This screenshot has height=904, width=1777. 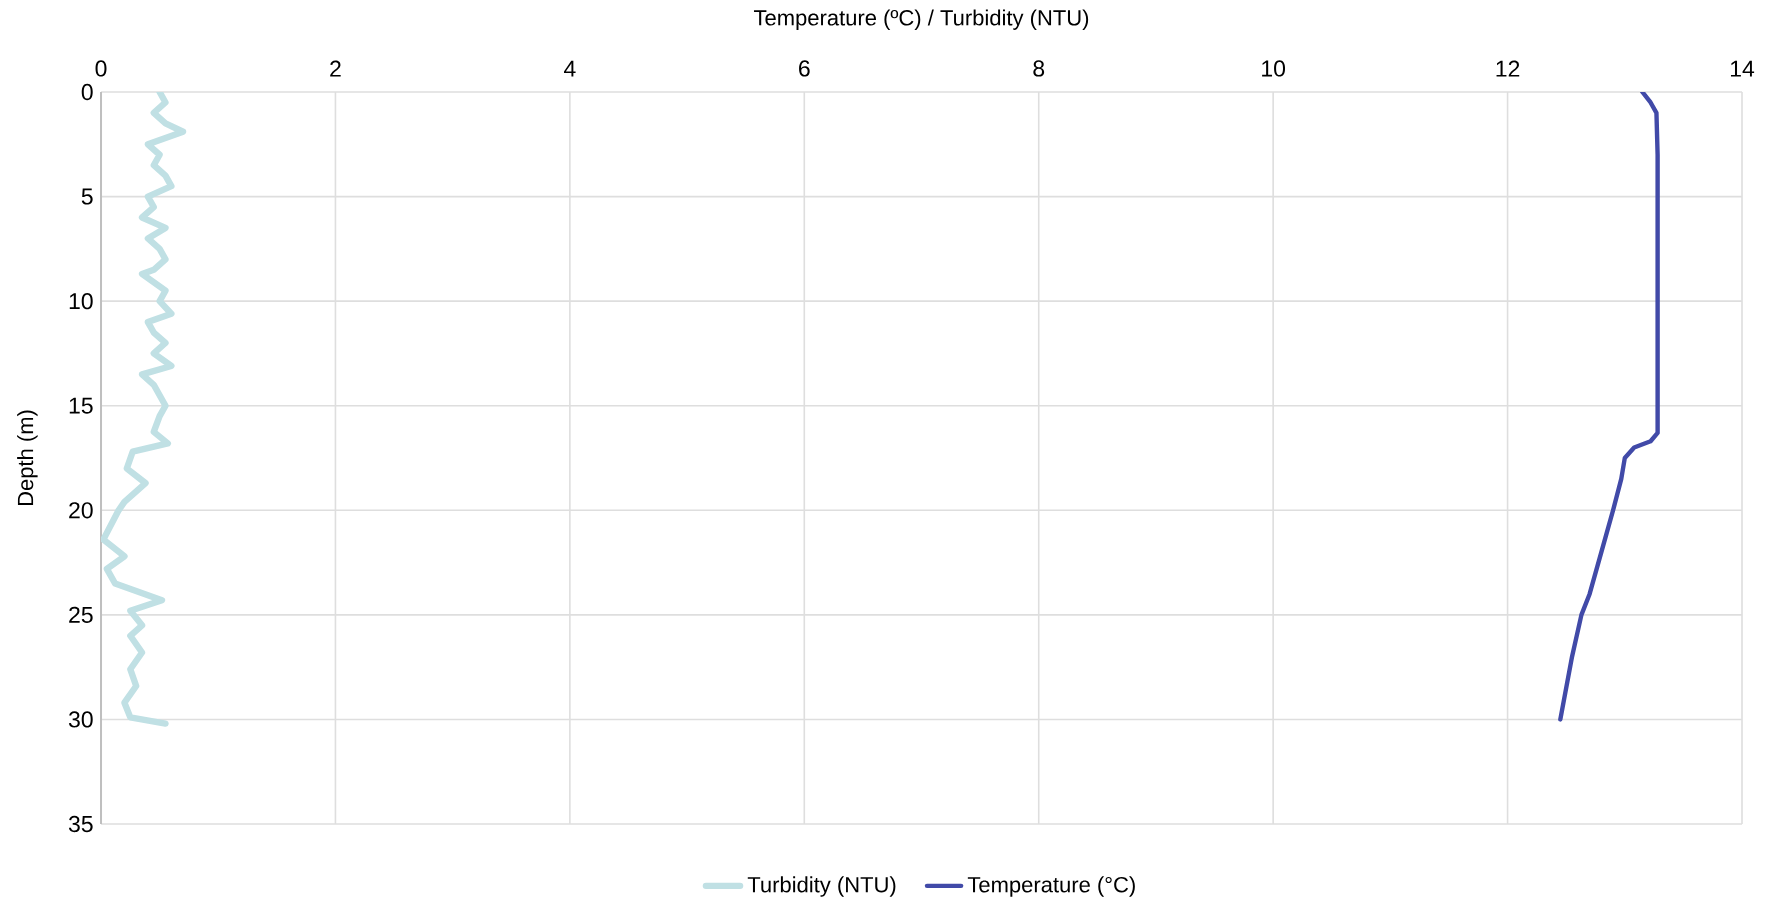 I want to click on y-tick-label: 10, so click(x=81, y=301).